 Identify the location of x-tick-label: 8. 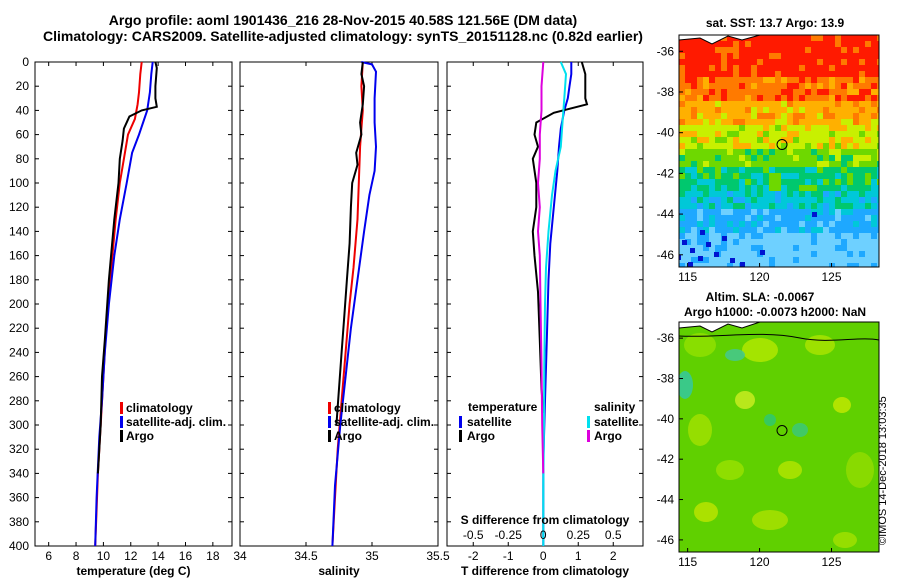
(76, 556).